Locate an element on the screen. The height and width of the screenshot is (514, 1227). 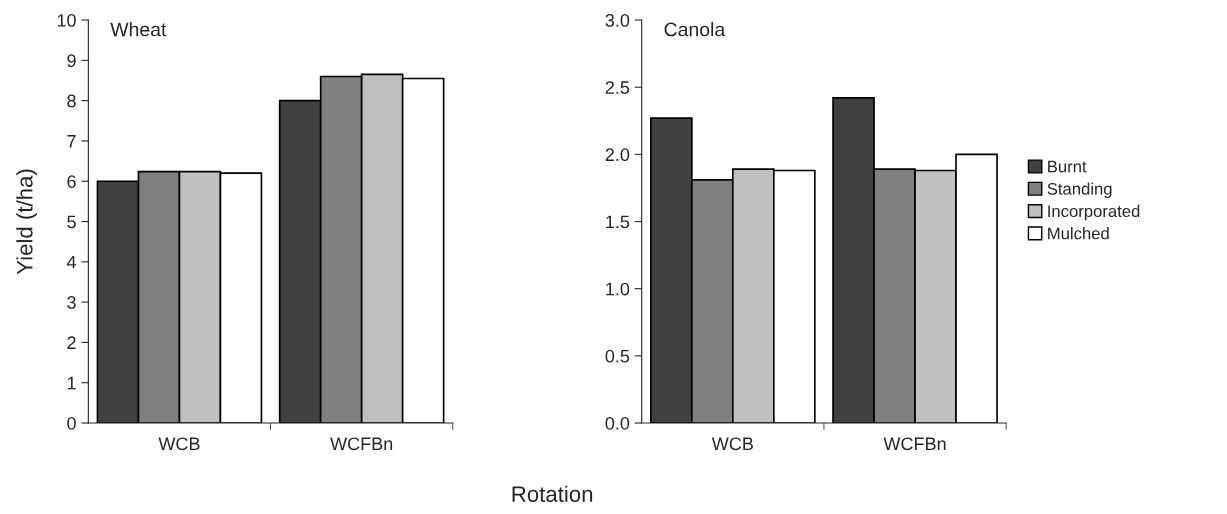
y-axis-title: Yield (t/ha) is located at coordinates (26, 222).